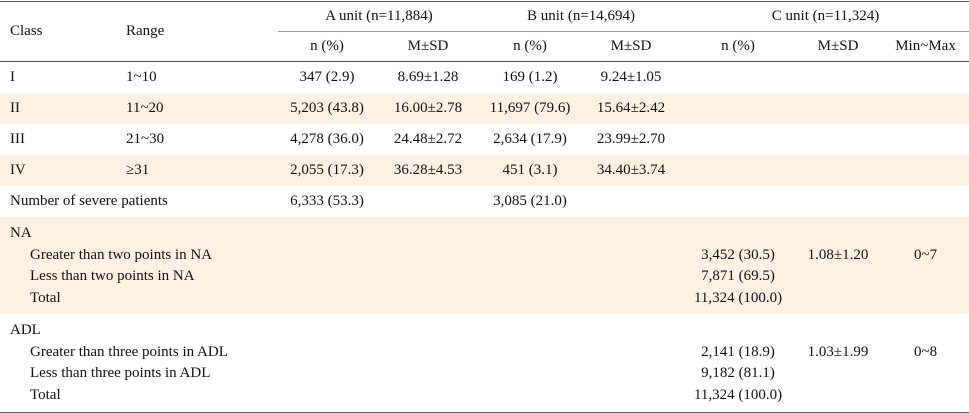 This screenshot has width=969, height=413. Describe the element at coordinates (530, 139) in the screenshot. I see `b-n-cell: 2,634 (17.9)` at that location.